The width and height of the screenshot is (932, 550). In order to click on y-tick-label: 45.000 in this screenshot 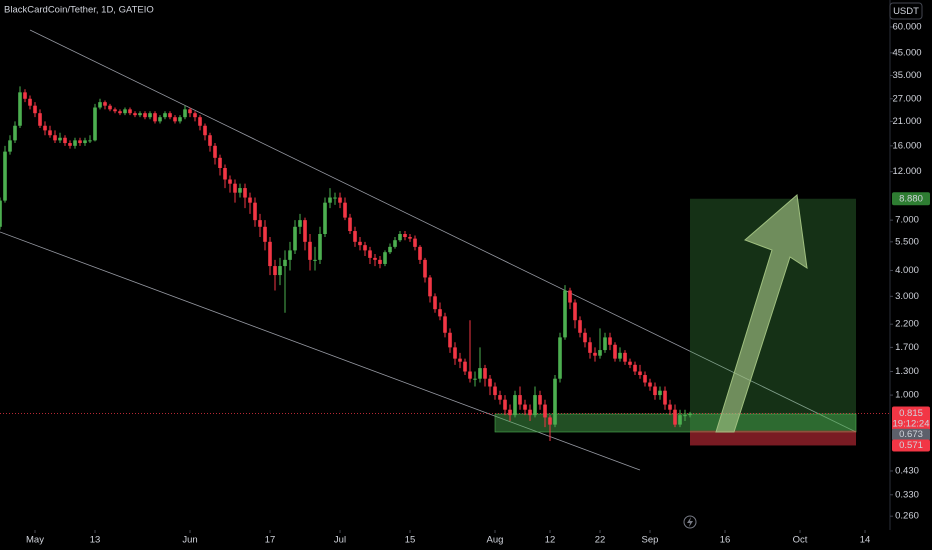, I will do `click(906, 52)`.